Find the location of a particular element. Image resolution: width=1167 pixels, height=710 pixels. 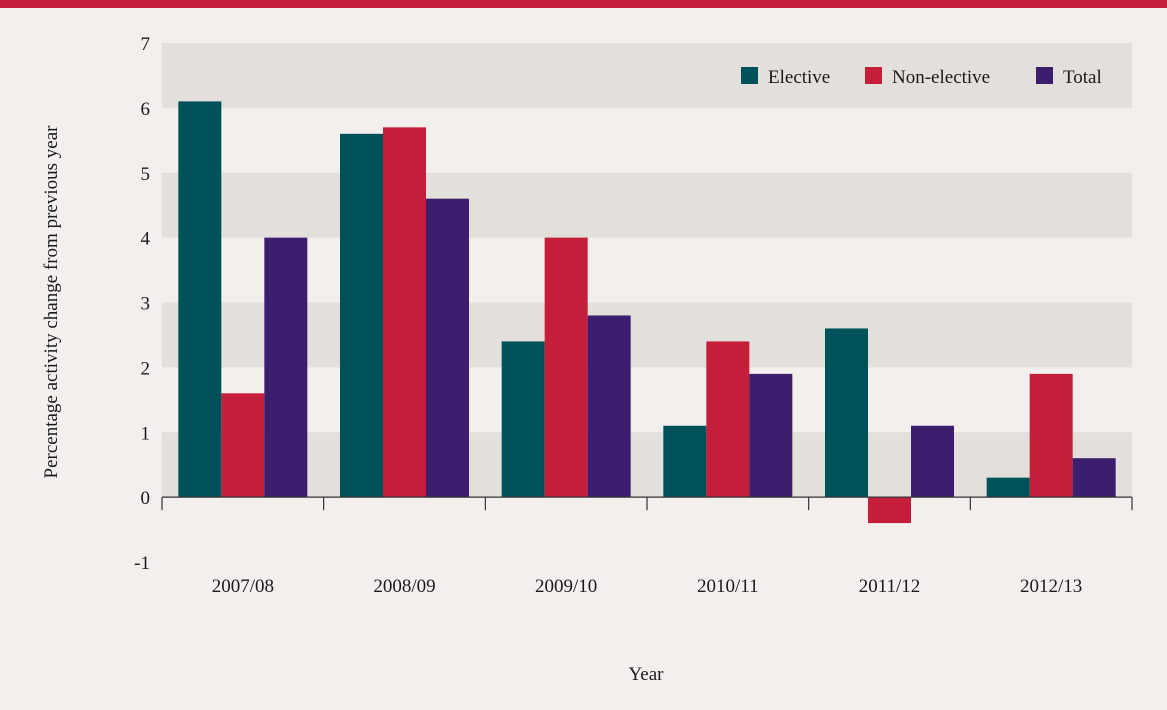

x-tick-label: 2010/11 is located at coordinates (728, 586).